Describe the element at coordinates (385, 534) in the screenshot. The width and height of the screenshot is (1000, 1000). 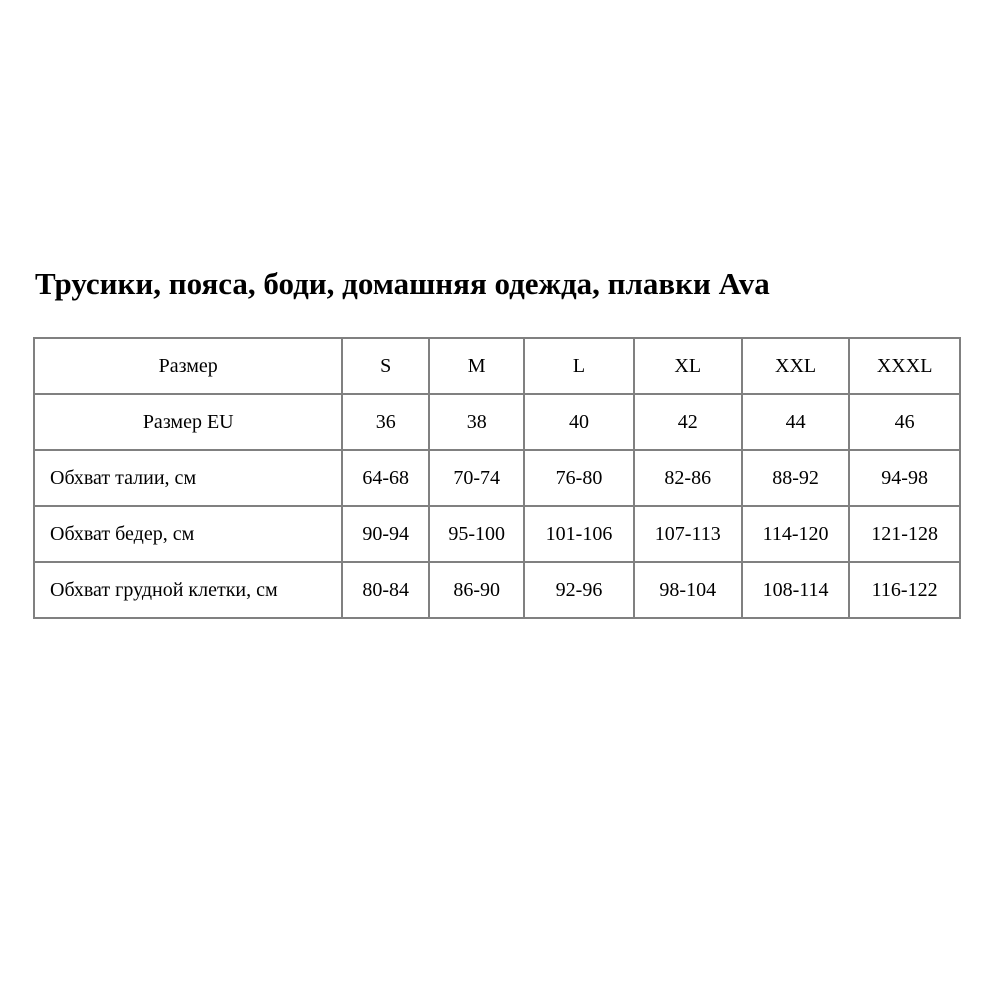
I see `table-cell: 90-94` at that location.